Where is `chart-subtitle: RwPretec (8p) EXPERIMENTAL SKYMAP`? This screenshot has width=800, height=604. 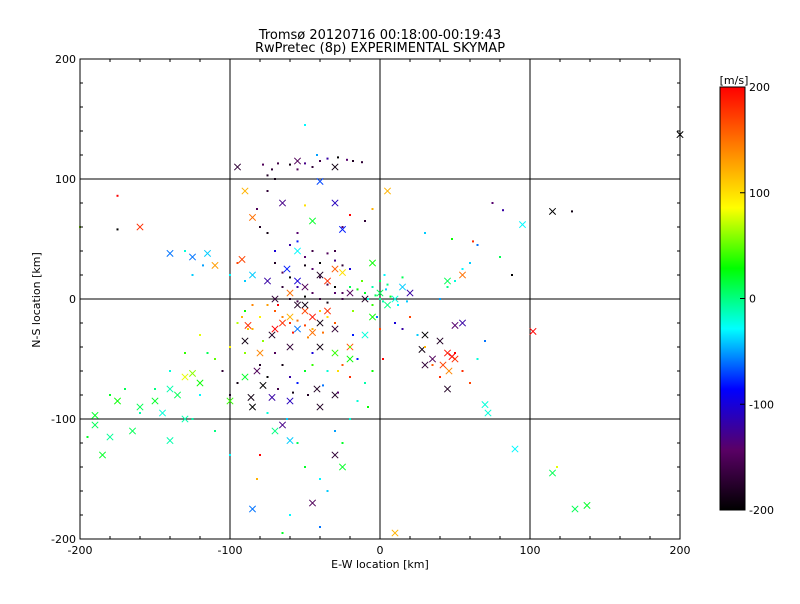 chart-subtitle: RwPretec (8p) EXPERIMENTAL SKYMAP is located at coordinates (380, 48).